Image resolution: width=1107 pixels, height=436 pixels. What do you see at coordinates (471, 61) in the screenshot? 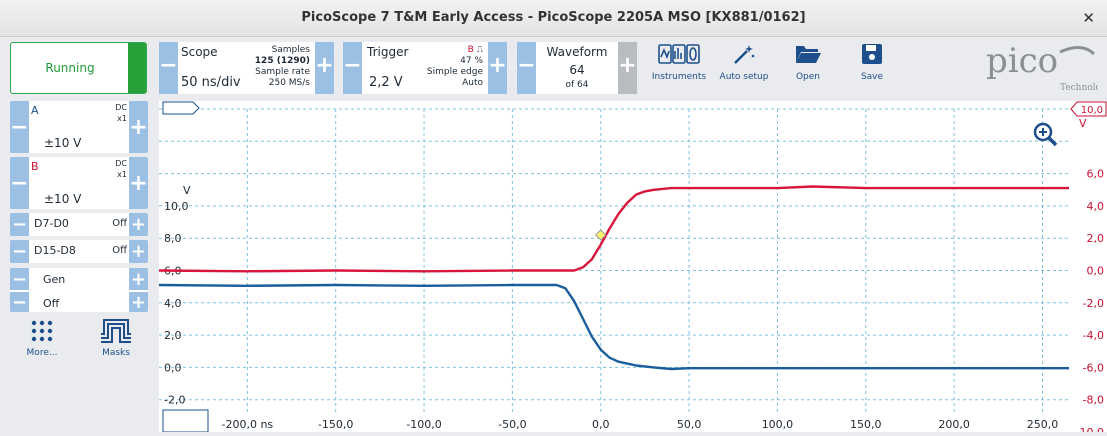
I see `trigger-percent: 47 %` at bounding box center [471, 61].